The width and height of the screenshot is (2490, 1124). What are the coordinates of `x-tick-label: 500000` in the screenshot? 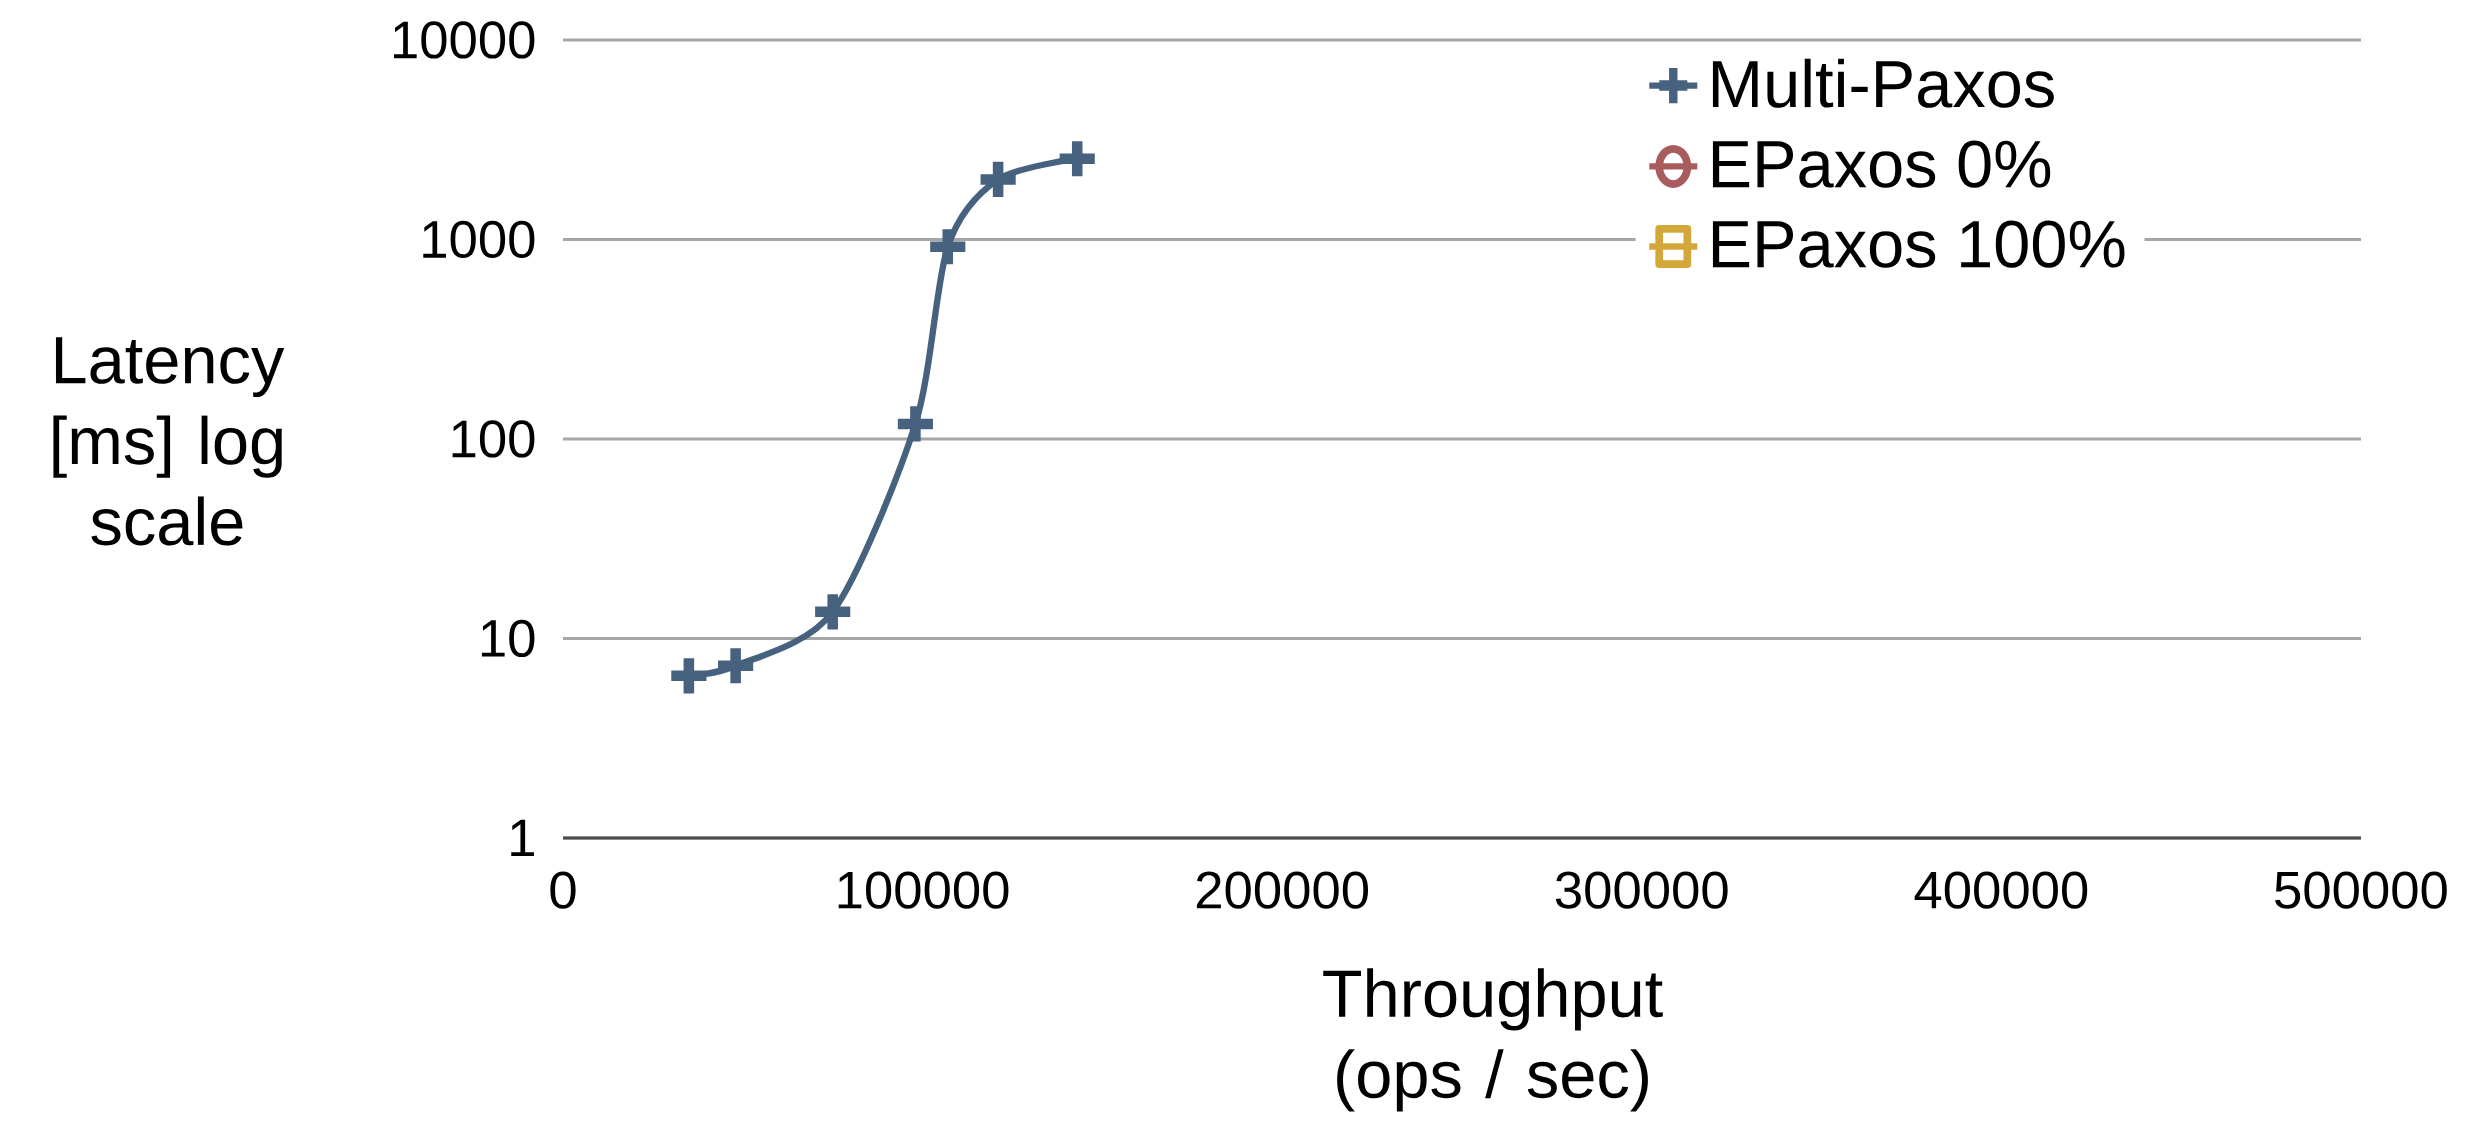 It's located at (2361, 890).